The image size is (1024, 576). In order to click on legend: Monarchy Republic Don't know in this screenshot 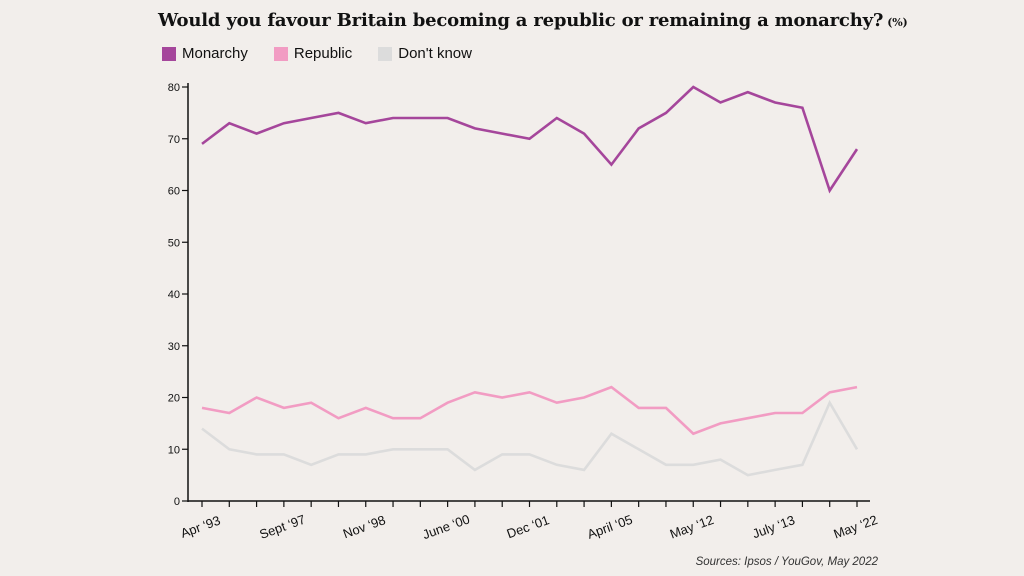, I will do `click(317, 53)`.